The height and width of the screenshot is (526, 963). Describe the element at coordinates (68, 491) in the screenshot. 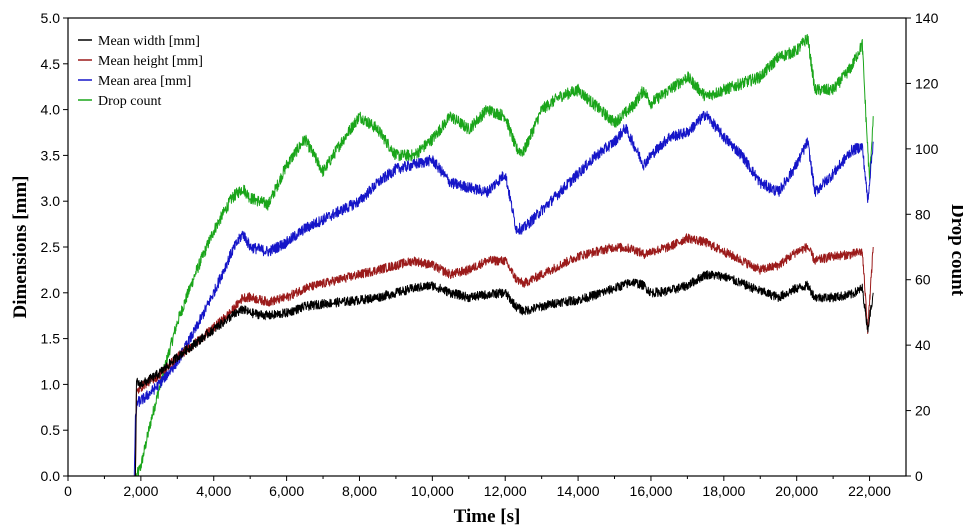

I see `x-tick-label: 0` at that location.